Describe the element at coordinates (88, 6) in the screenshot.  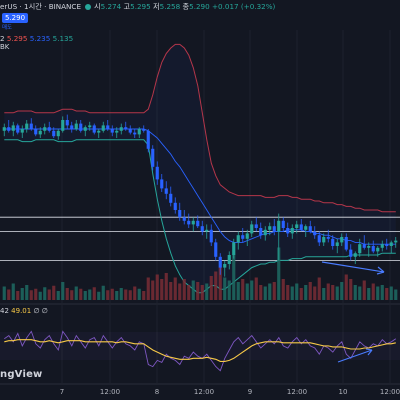
I see `market-status-dot` at that location.